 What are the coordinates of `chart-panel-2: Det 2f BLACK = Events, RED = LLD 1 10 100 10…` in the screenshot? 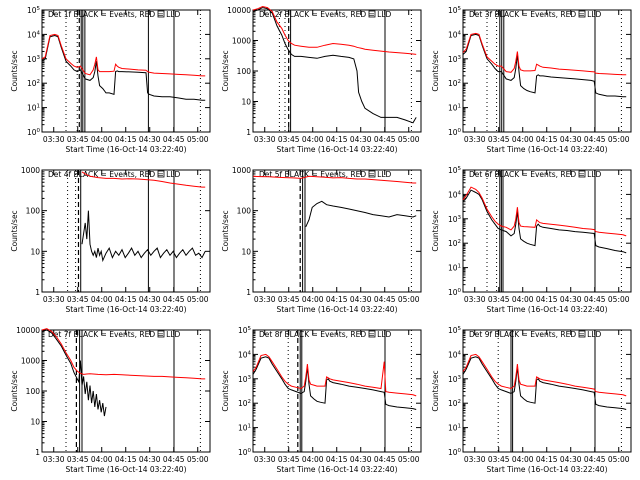 It's located at (321, 79).